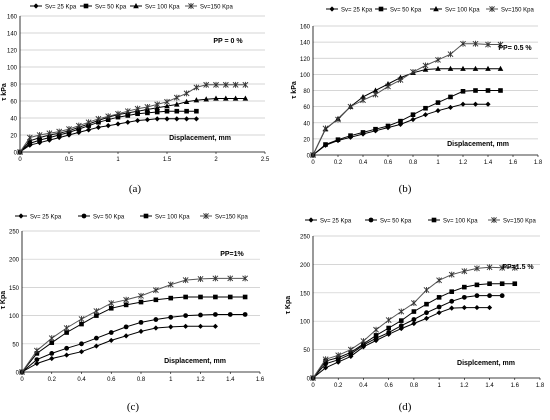 This screenshot has width=550, height=420. What do you see at coordinates (15, 345) in the screenshot?
I see `y-tick-label: 50` at bounding box center [15, 345].